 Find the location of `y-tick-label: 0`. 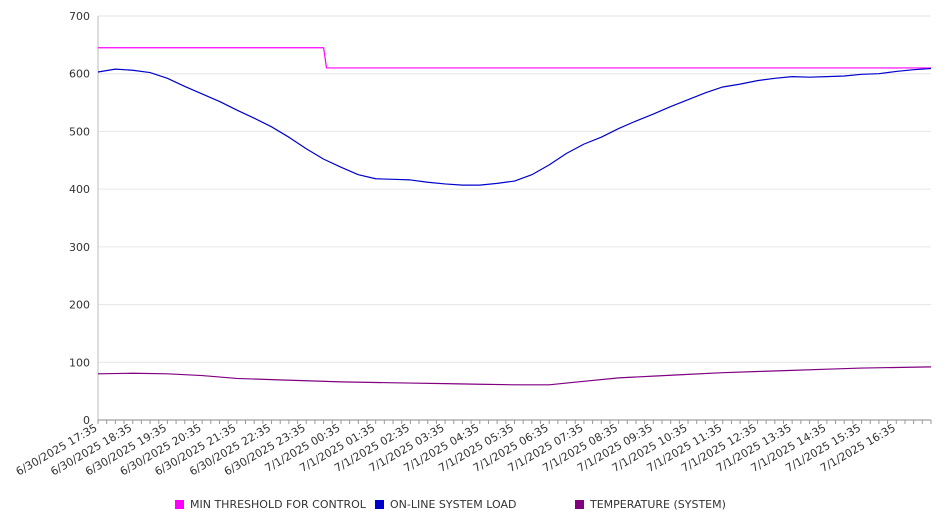

y-tick-label: 0 is located at coordinates (86, 420).